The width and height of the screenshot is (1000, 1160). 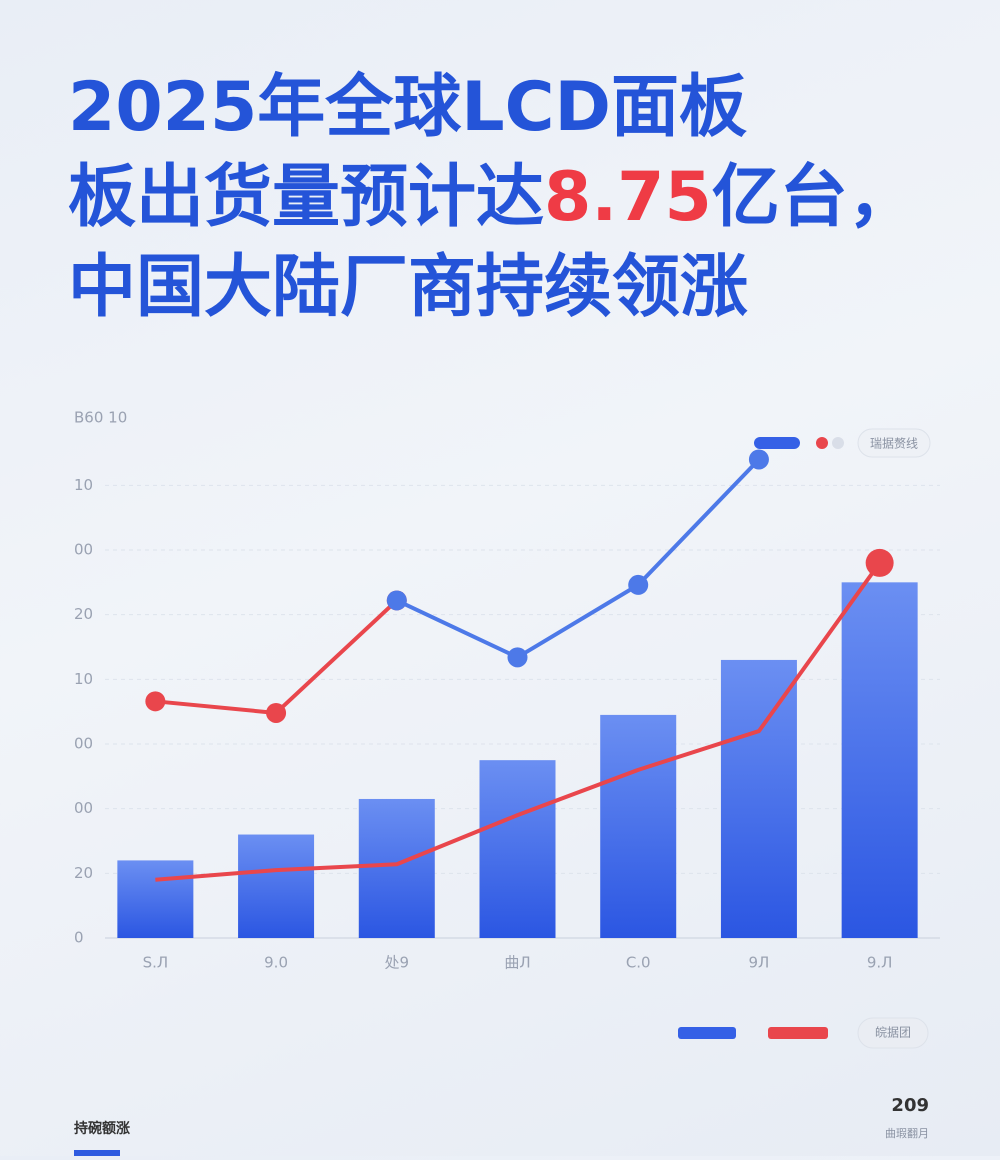 What do you see at coordinates (638, 963) in the screenshot?
I see `x-tick-label: C.0` at bounding box center [638, 963].